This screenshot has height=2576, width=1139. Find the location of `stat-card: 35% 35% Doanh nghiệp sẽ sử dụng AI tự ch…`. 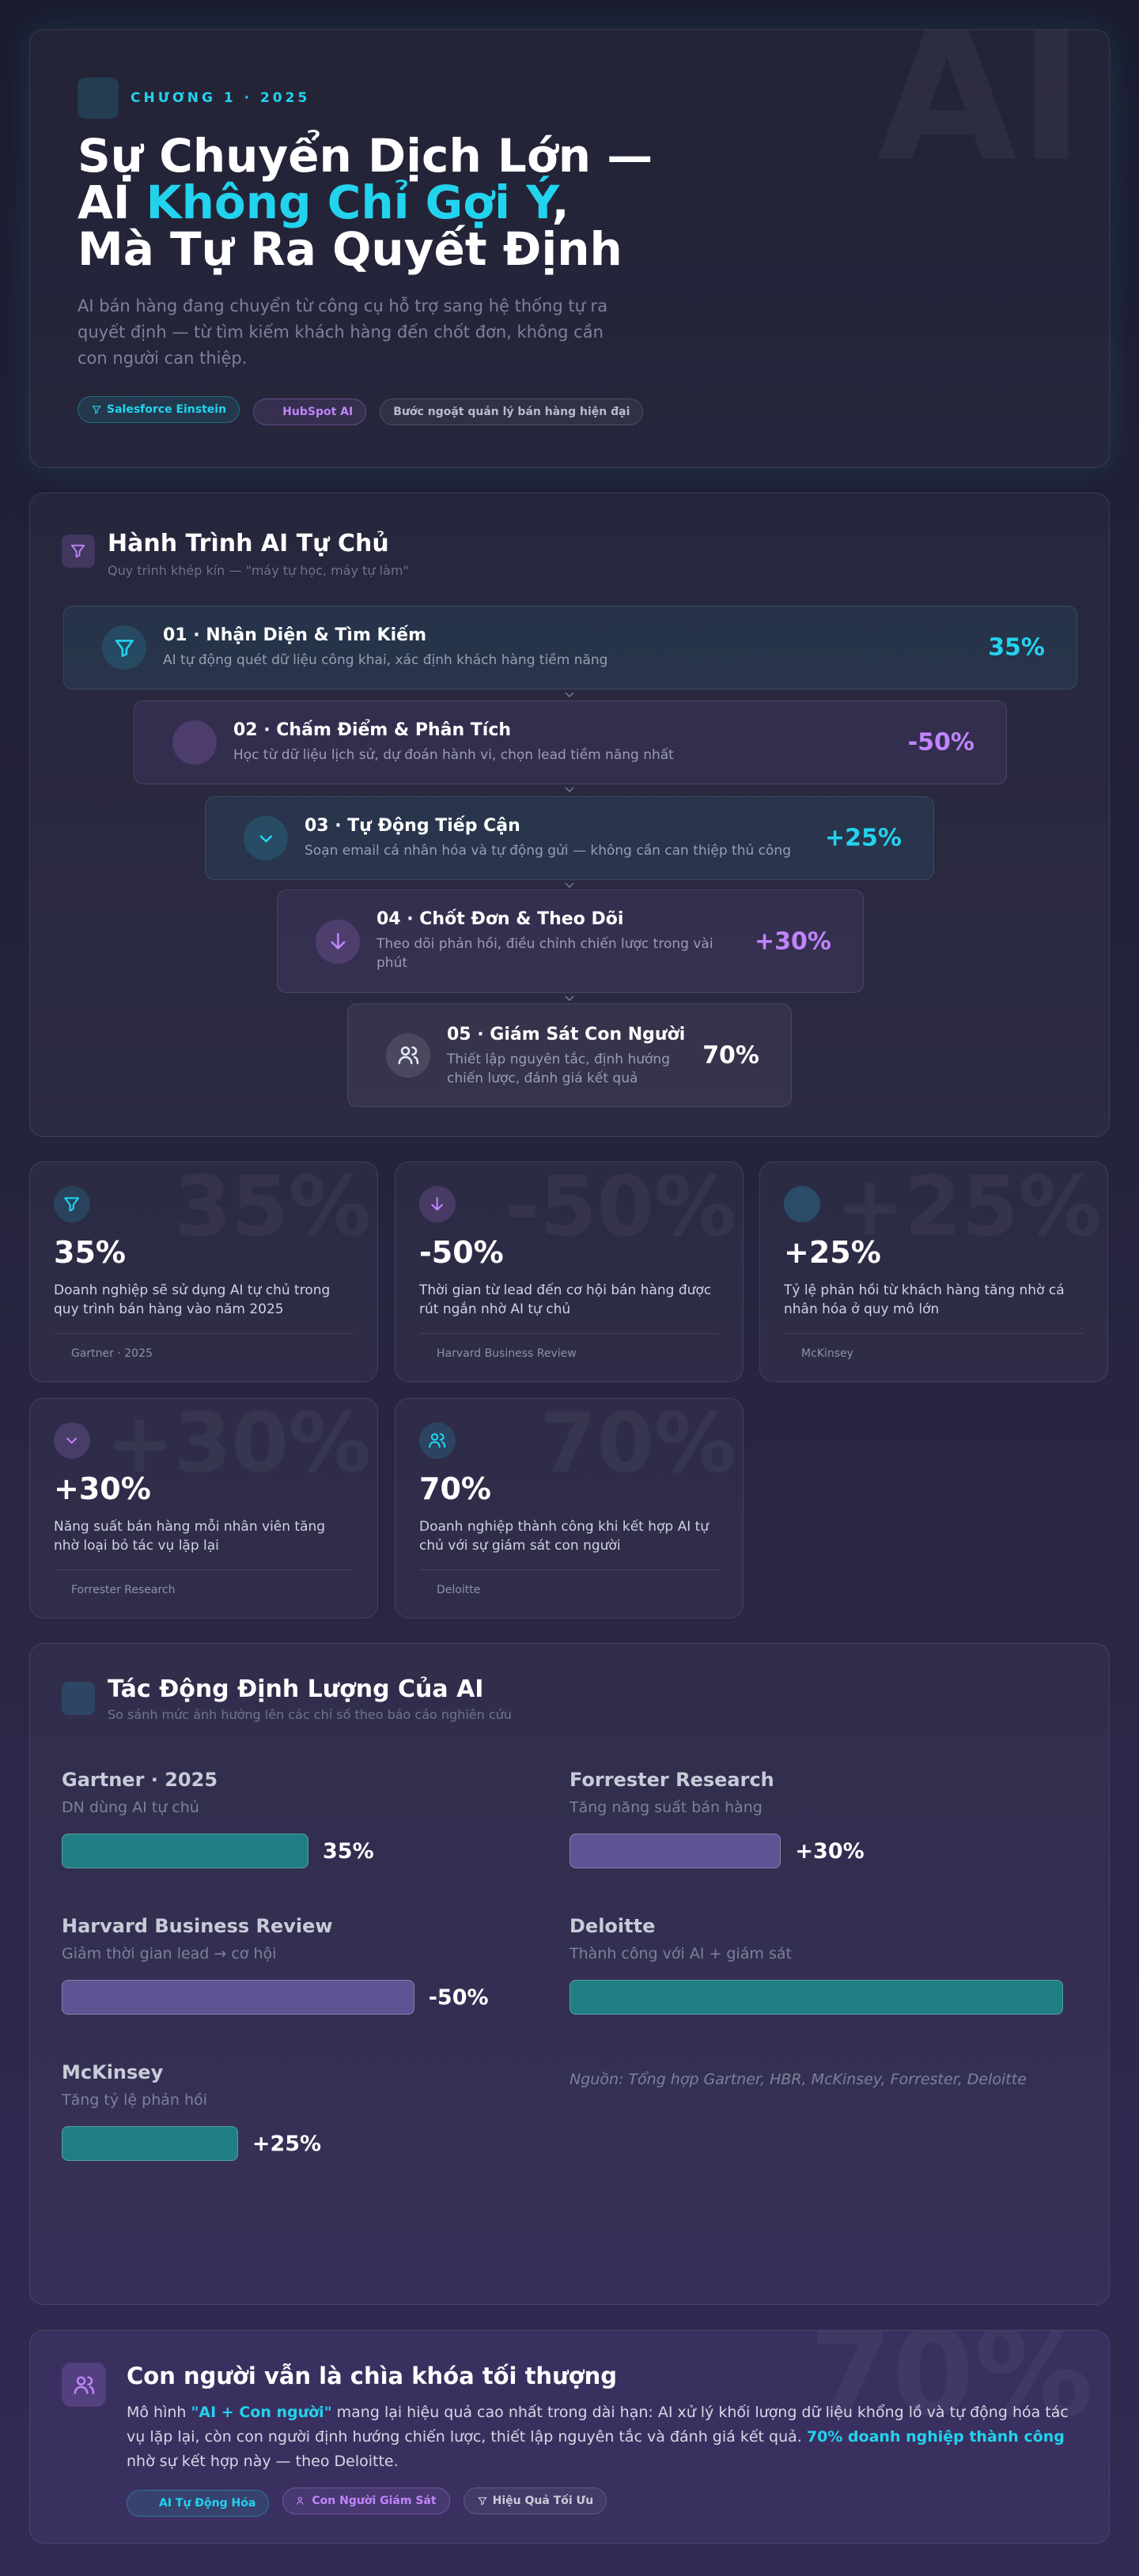

stat-card: 35% 35% Doanh nghiệp sẽ sử dụng AI tự ch… is located at coordinates (203, 1271).